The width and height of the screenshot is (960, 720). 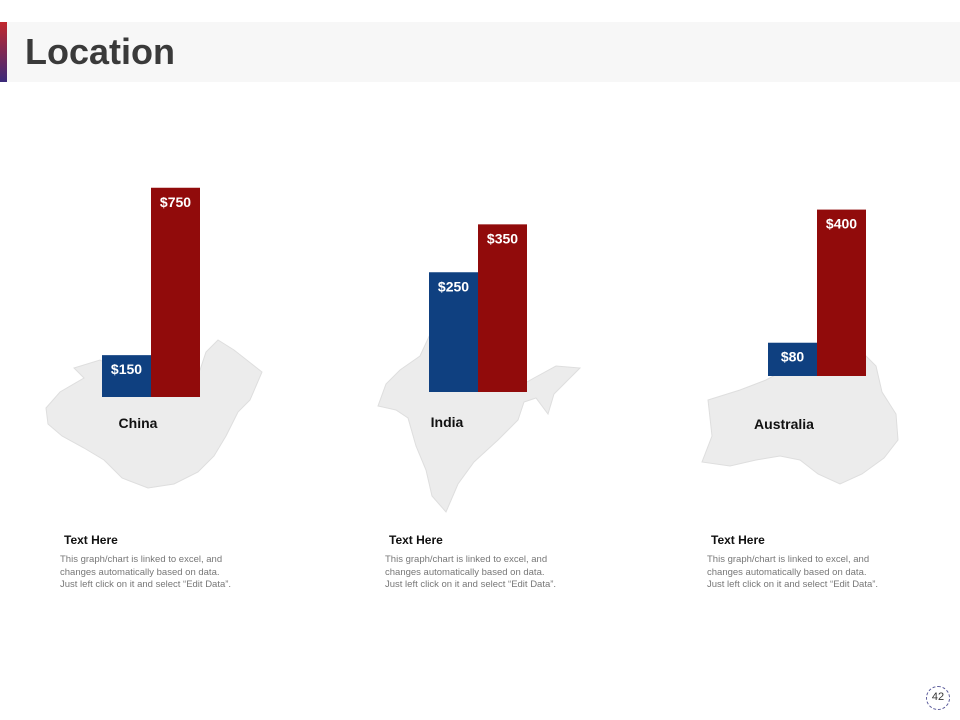 What do you see at coordinates (138, 423) in the screenshot?
I see `country-label-china: China` at bounding box center [138, 423].